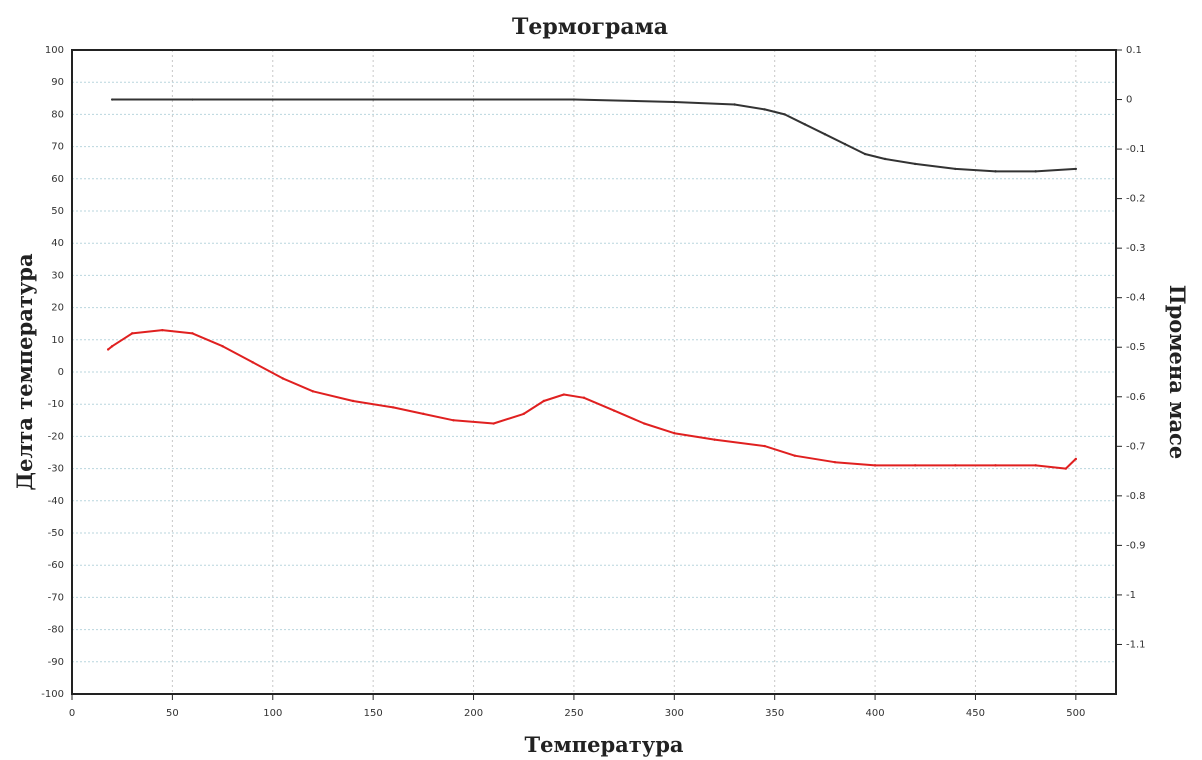 The width and height of the screenshot is (1202, 760). I want to click on y-left-tick-label: -70, so click(56, 597).